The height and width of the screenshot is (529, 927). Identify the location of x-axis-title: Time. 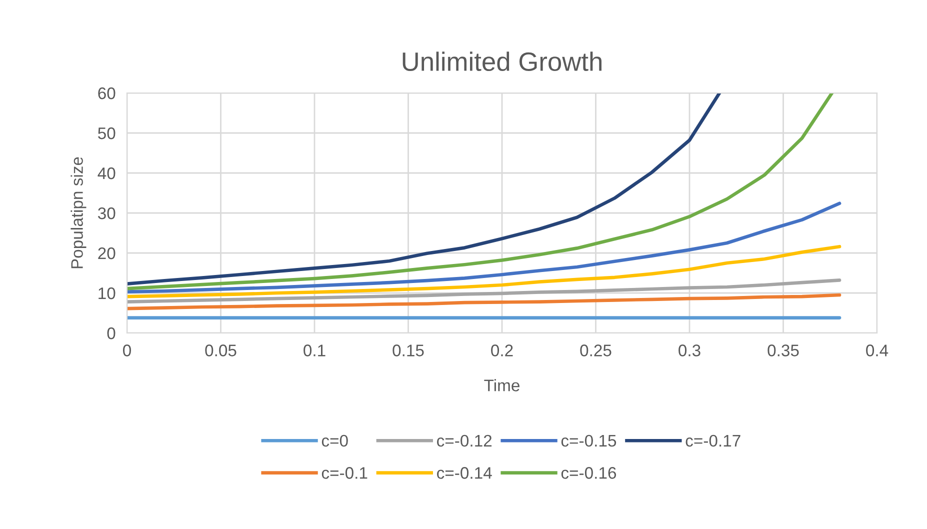
(502, 385).